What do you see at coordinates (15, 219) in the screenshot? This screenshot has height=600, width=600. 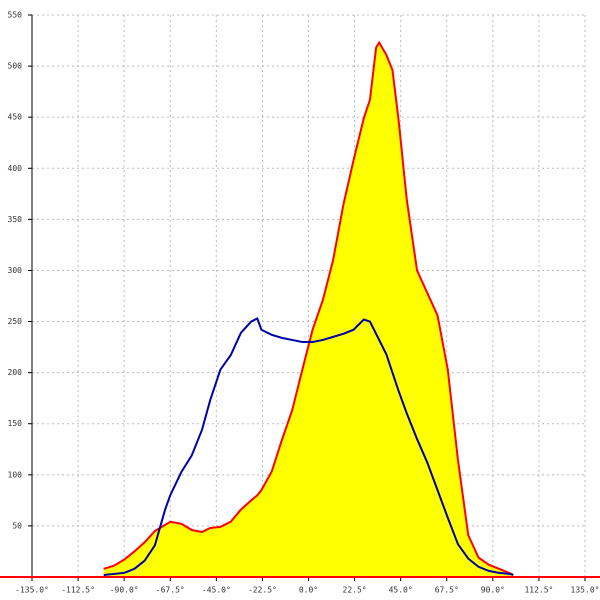 I see `y-tick-label: 350` at bounding box center [15, 219].